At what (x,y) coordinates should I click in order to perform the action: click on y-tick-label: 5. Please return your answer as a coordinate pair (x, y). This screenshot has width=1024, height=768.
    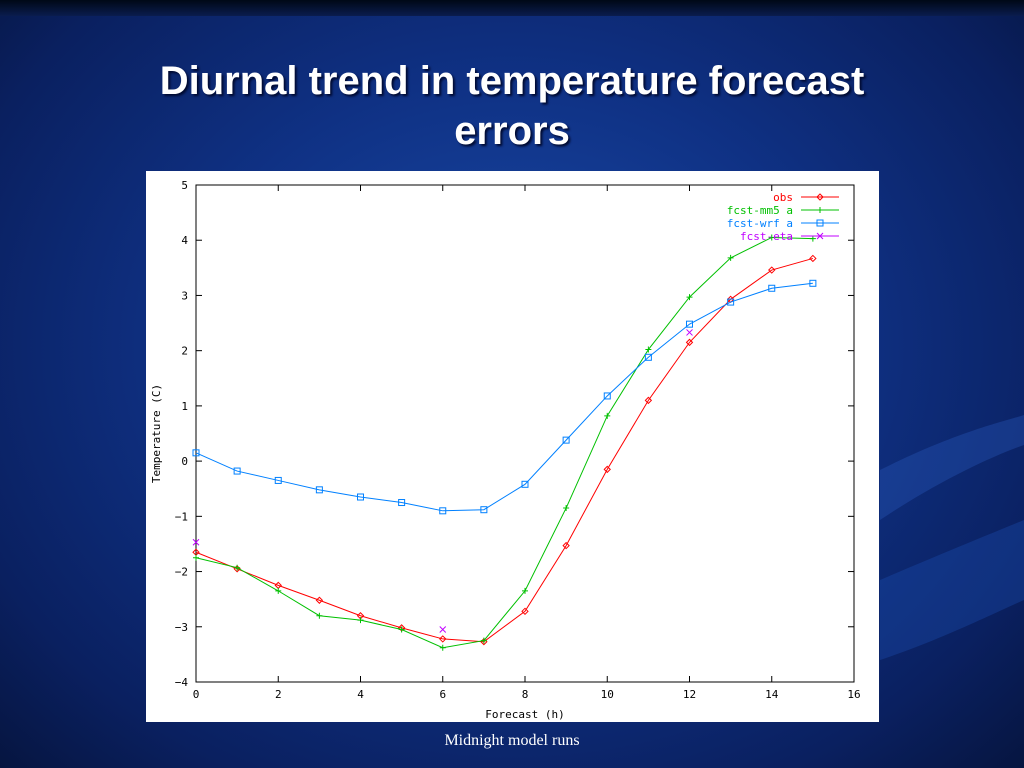
    Looking at the image, I should click on (184, 185).